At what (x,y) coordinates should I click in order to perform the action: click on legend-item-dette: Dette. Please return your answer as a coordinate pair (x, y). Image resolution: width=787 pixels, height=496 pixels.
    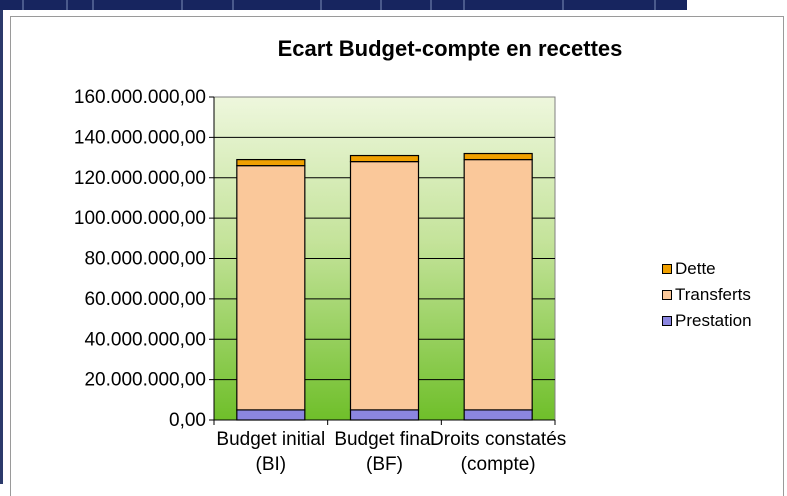
    Looking at the image, I should click on (722, 269).